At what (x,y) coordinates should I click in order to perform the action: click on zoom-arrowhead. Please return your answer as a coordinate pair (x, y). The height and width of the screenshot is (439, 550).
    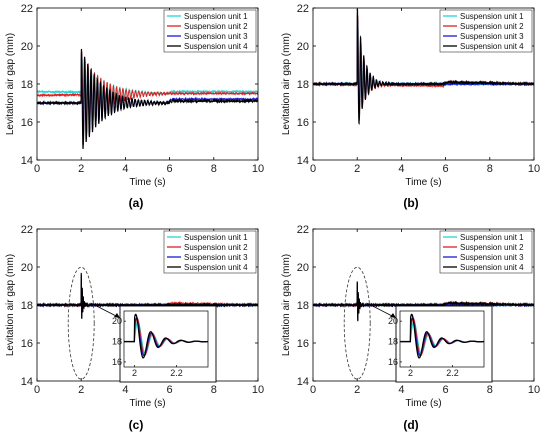
    Looking at the image, I should click on (393, 315).